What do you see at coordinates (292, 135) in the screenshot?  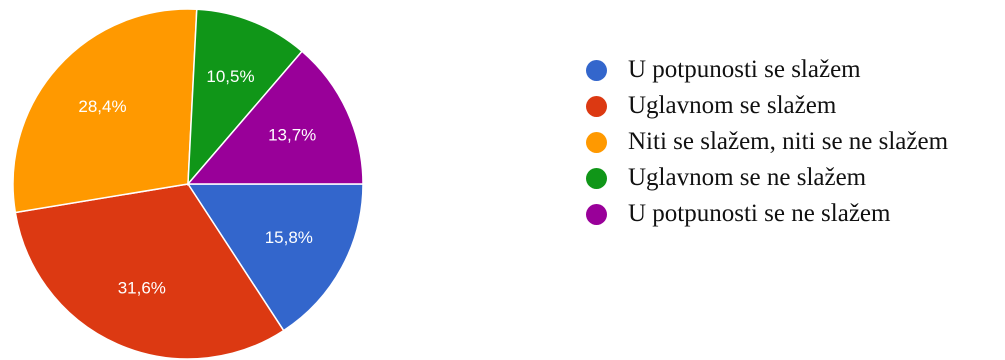 I see `slice-value-label-5: 13,7%` at bounding box center [292, 135].